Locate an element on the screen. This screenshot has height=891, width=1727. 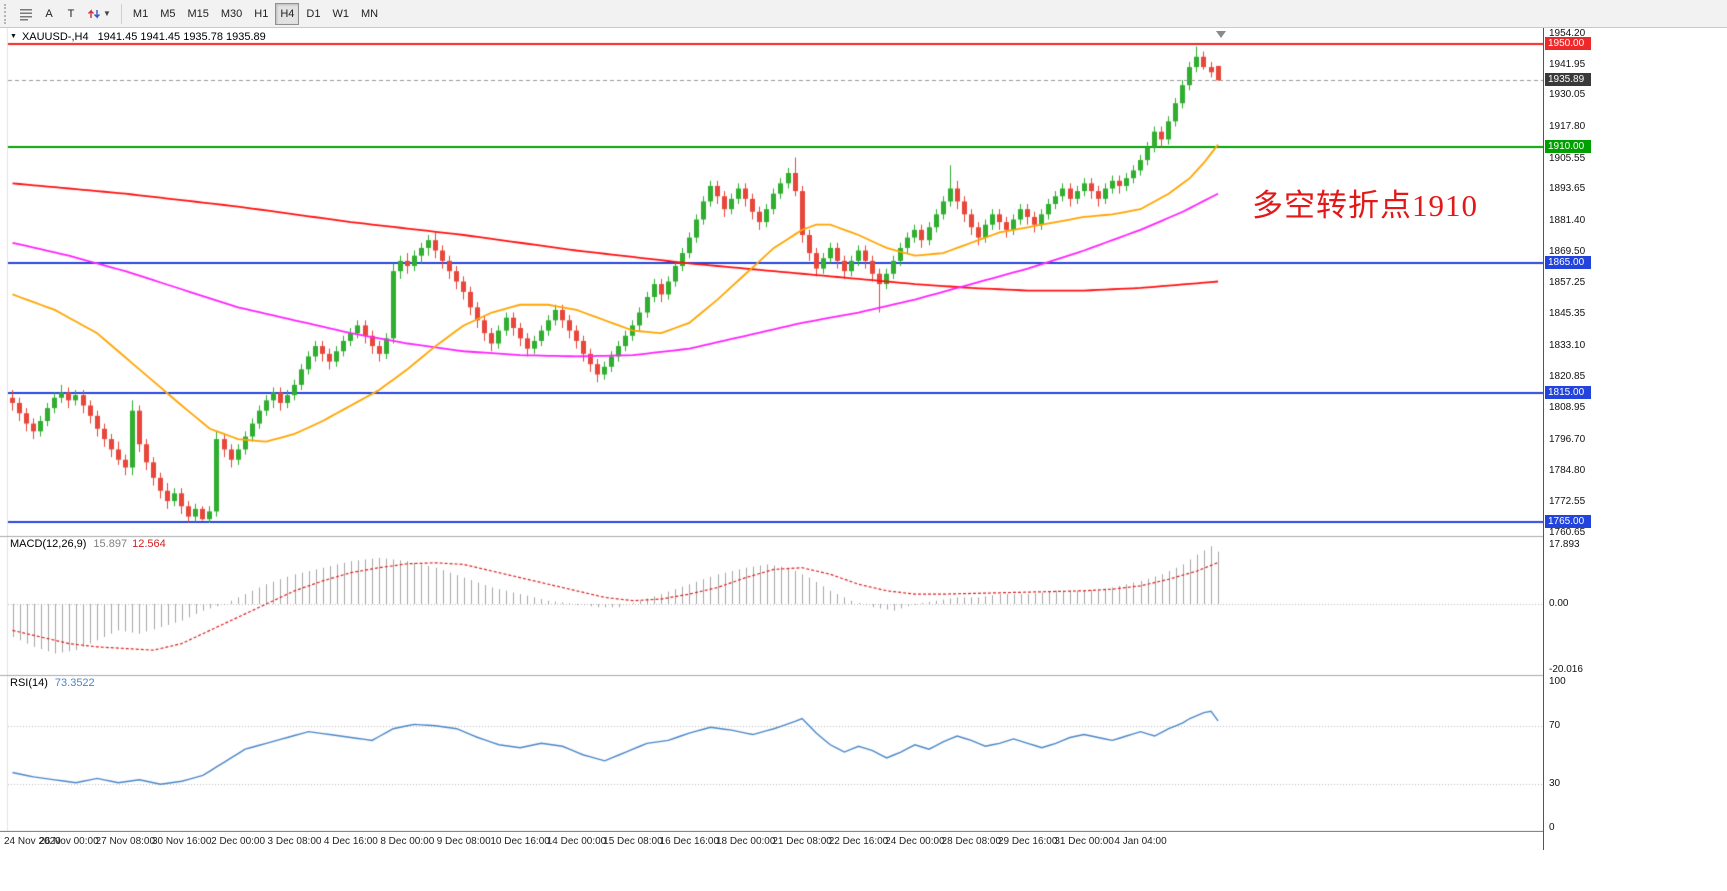
time-axis-label: 18 Dec 00:00 is located at coordinates (745, 841).